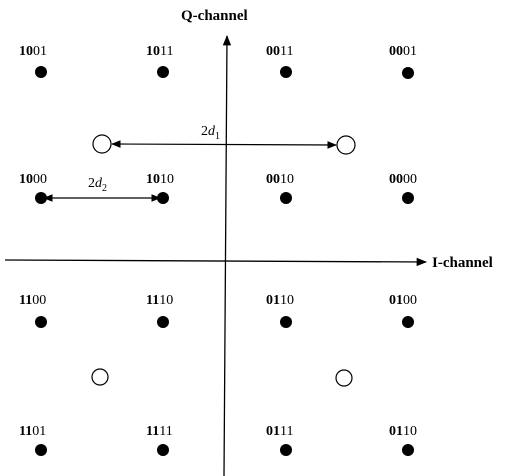 This screenshot has width=522, height=476. Describe the element at coordinates (279, 51) in the screenshot. I see `point-label: 0011` at that location.